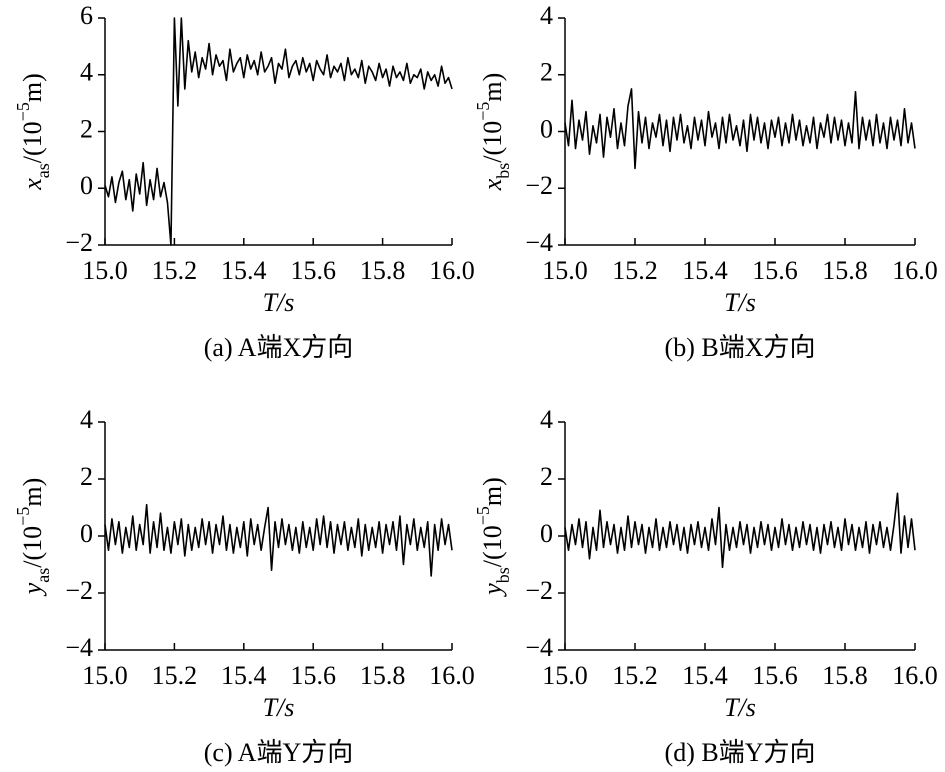 The image size is (945, 772). I want to click on caption: (b) B端X方向, so click(740, 347).